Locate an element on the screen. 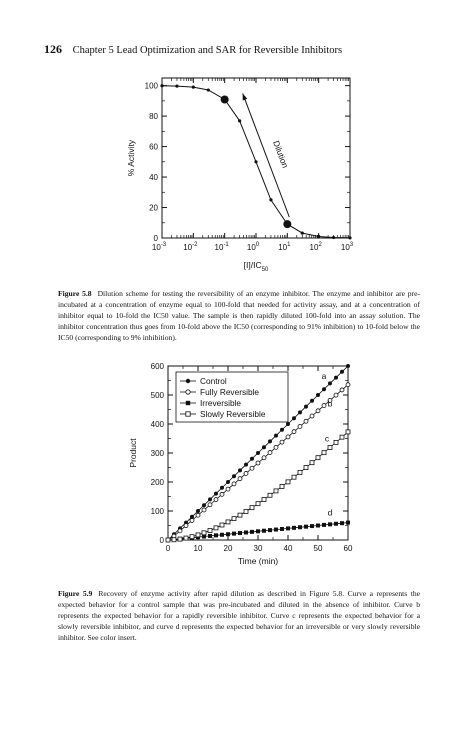  x-tick-label: 10 is located at coordinates (198, 548).